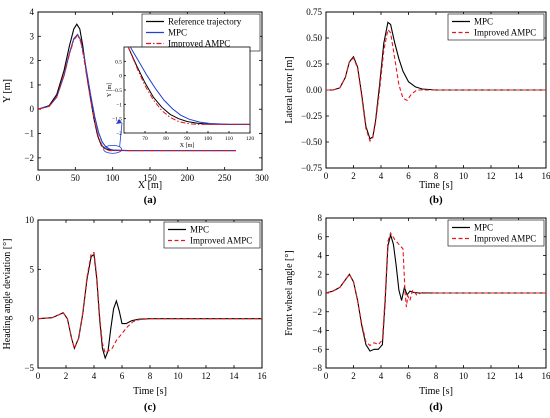  Describe the element at coordinates (314, 90) in the screenshot. I see `y-tick-label: 0.00` at that location.